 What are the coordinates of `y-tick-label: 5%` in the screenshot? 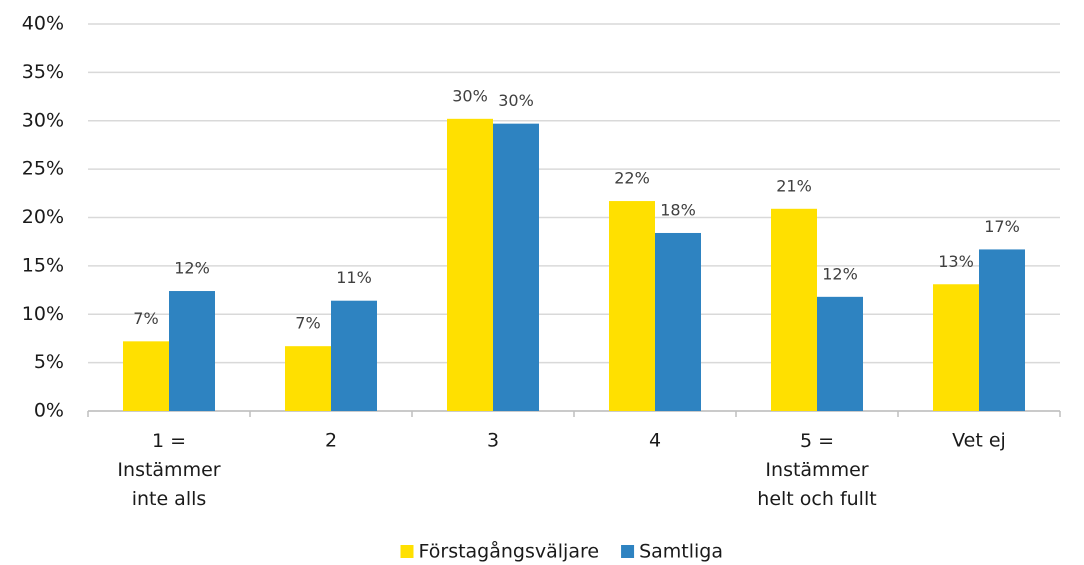 It's located at (49, 362).